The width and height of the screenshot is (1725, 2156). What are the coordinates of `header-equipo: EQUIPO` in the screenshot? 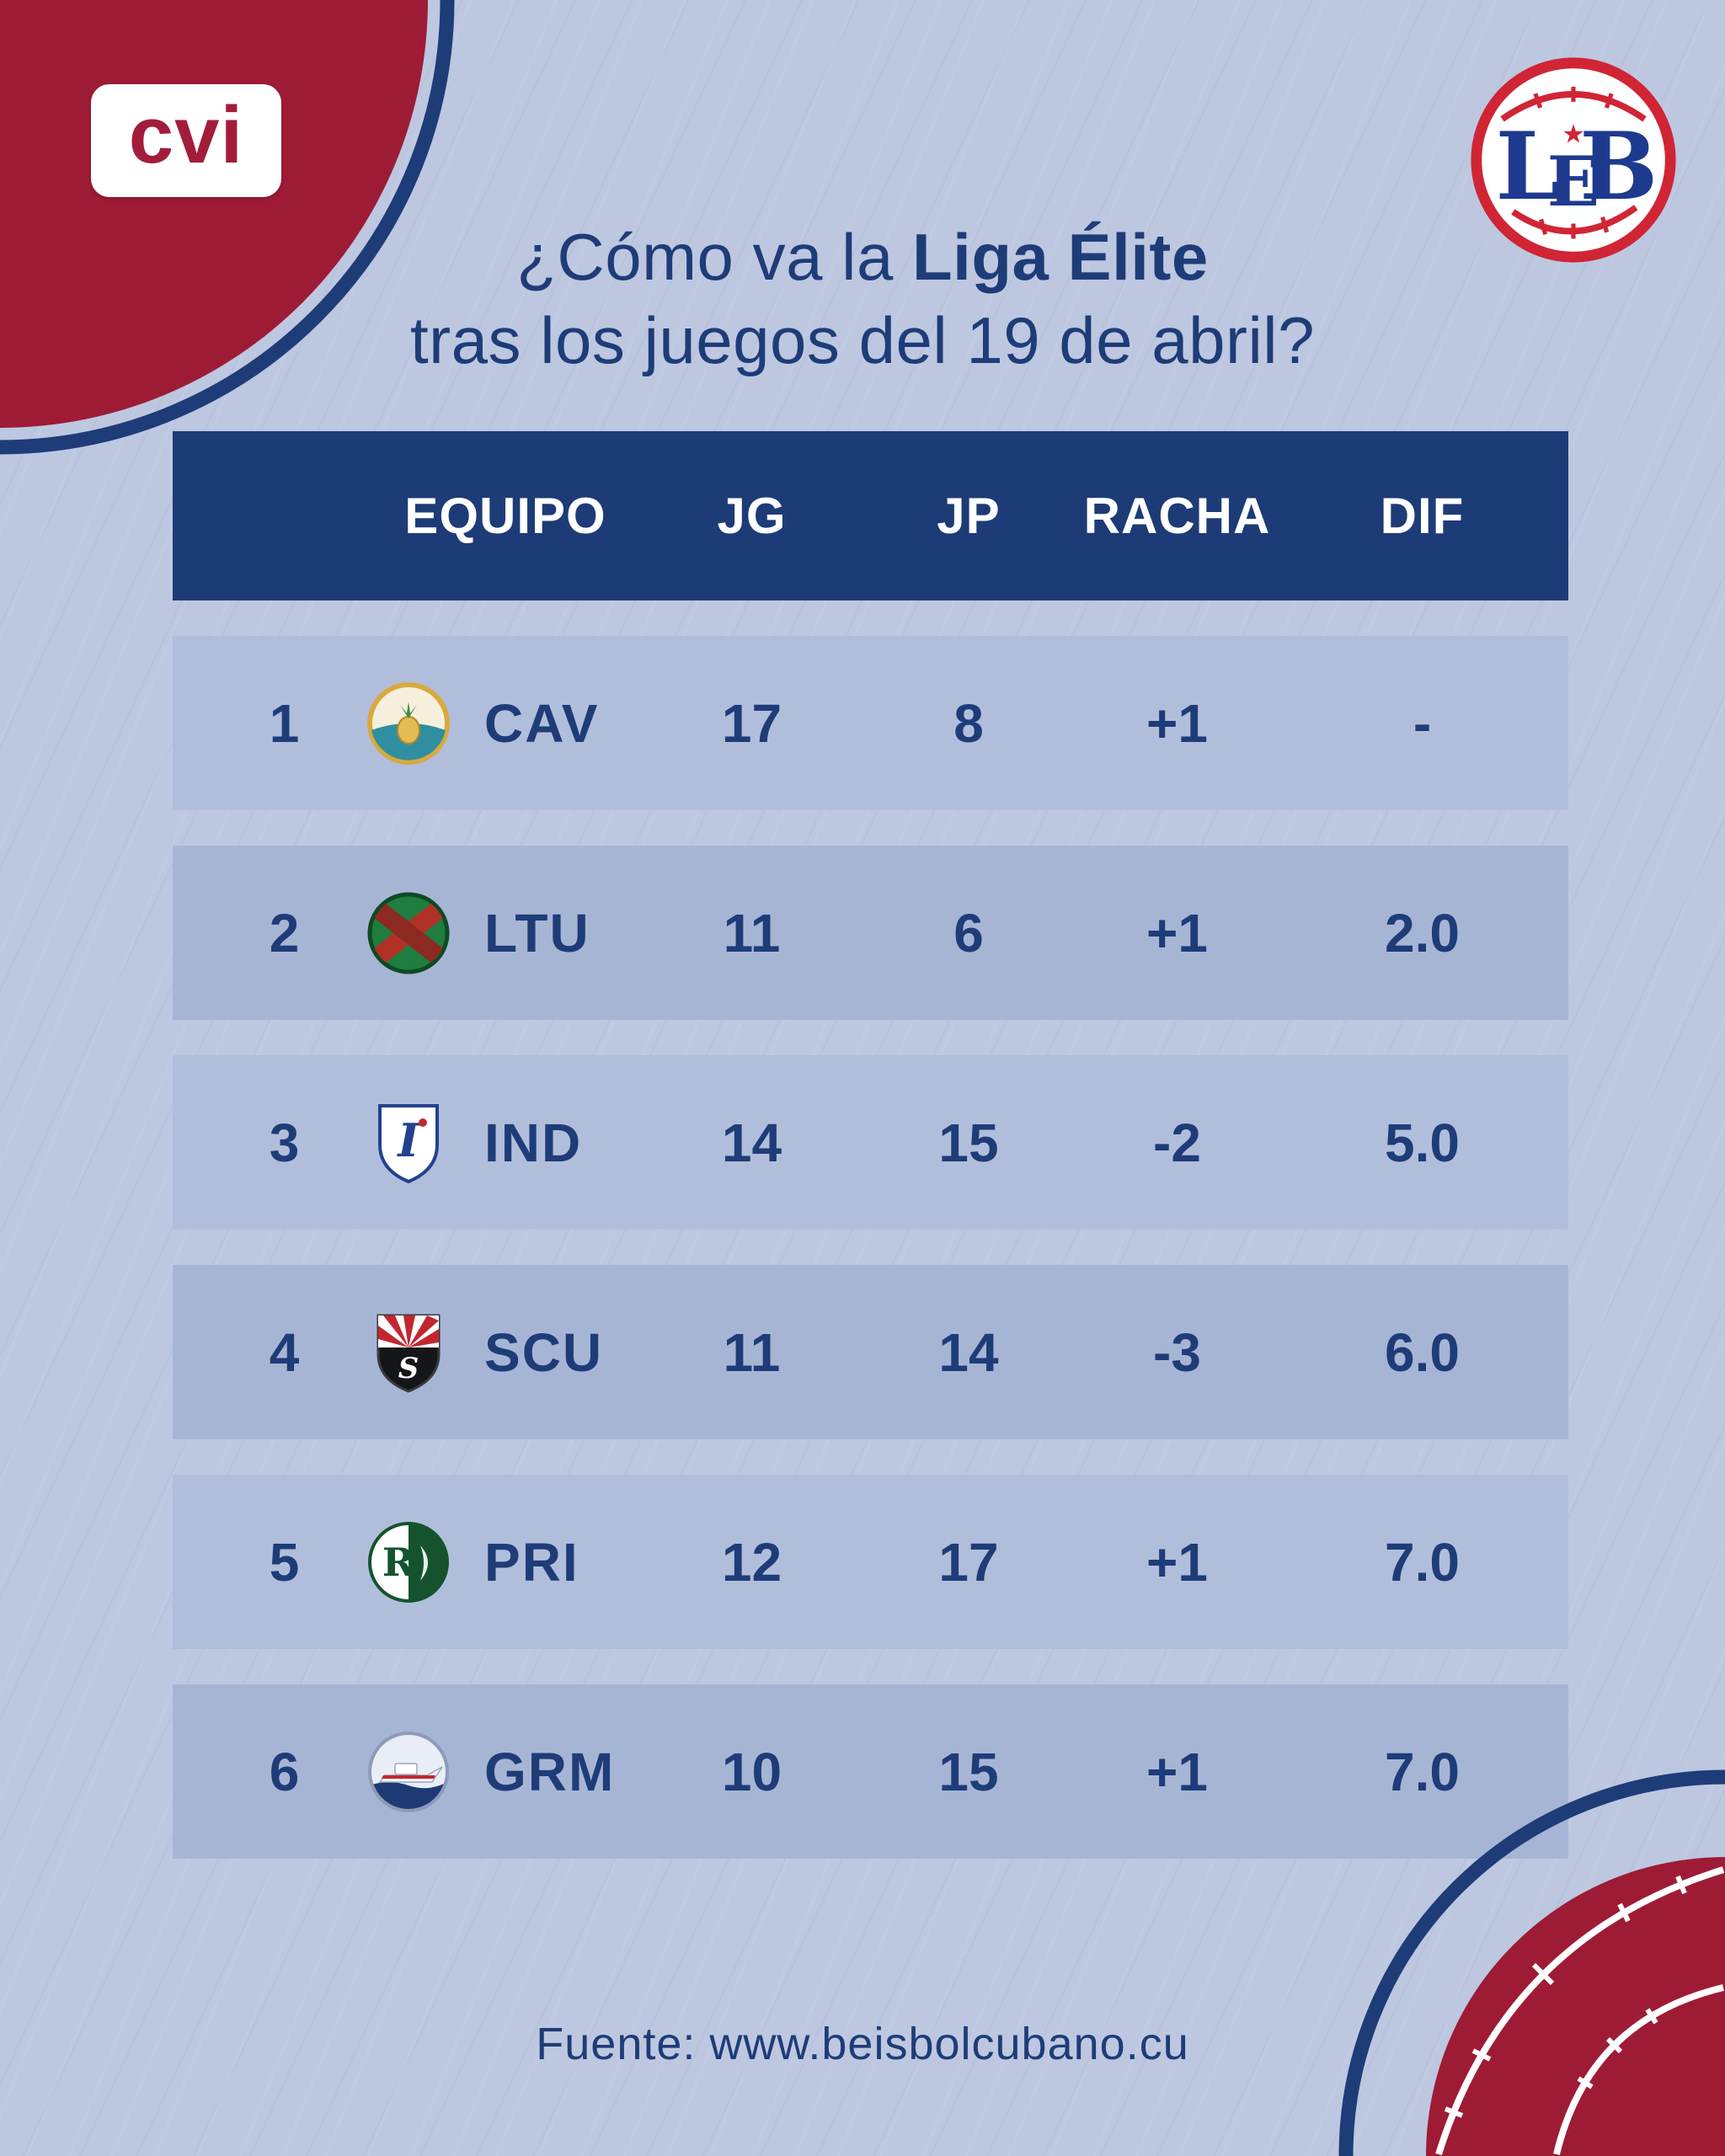 It's located at (505, 516).